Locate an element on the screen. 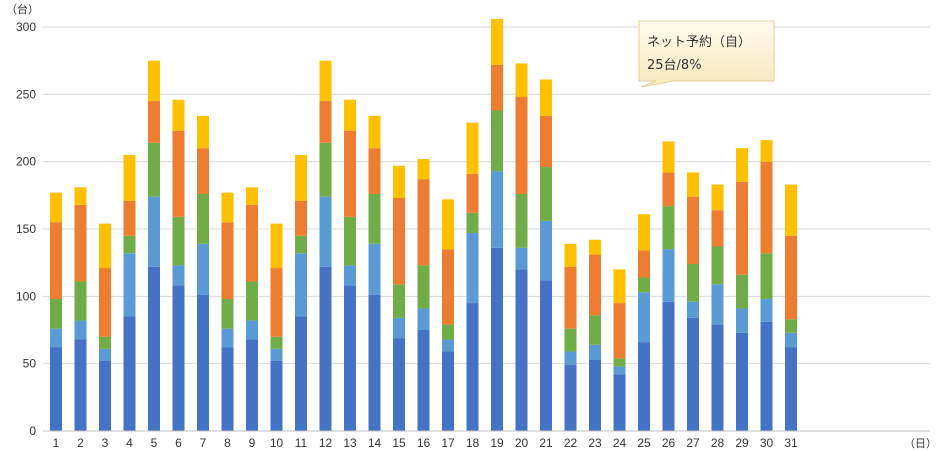 The image size is (939, 451). x-tick-label: 23 is located at coordinates (595, 443).